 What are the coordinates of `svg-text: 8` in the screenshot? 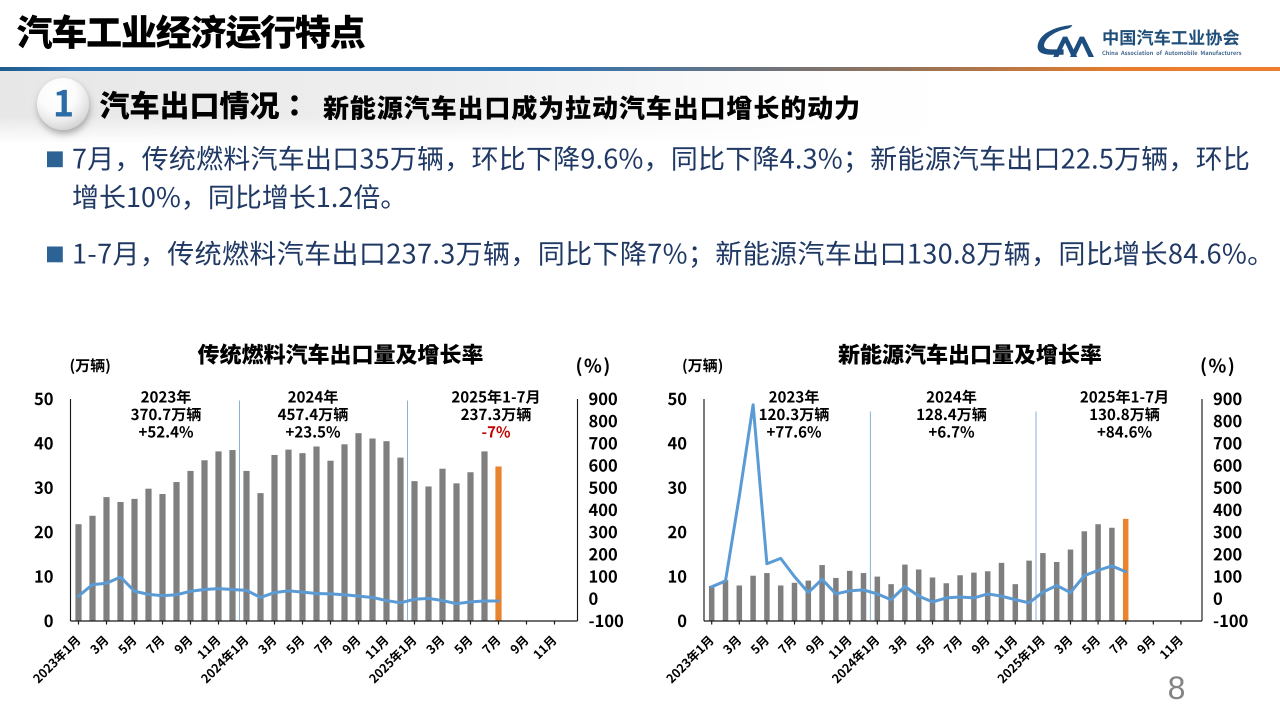 It's located at (1177, 688).